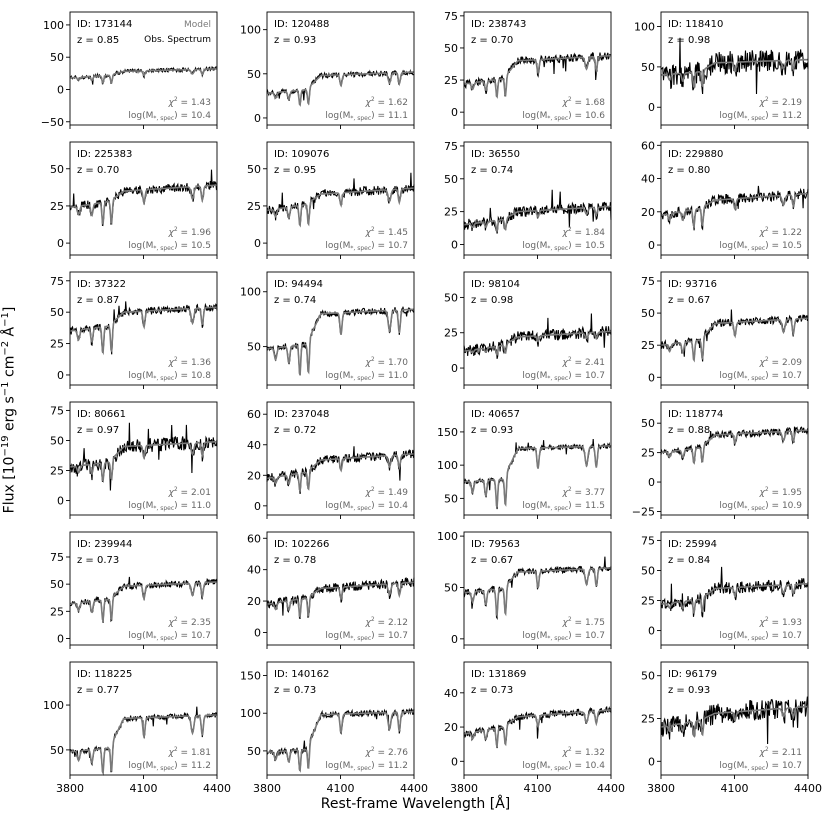  What do you see at coordinates (495, 154) in the screenshot?
I see `galaxy-id-label: ID: 36550` at bounding box center [495, 154].